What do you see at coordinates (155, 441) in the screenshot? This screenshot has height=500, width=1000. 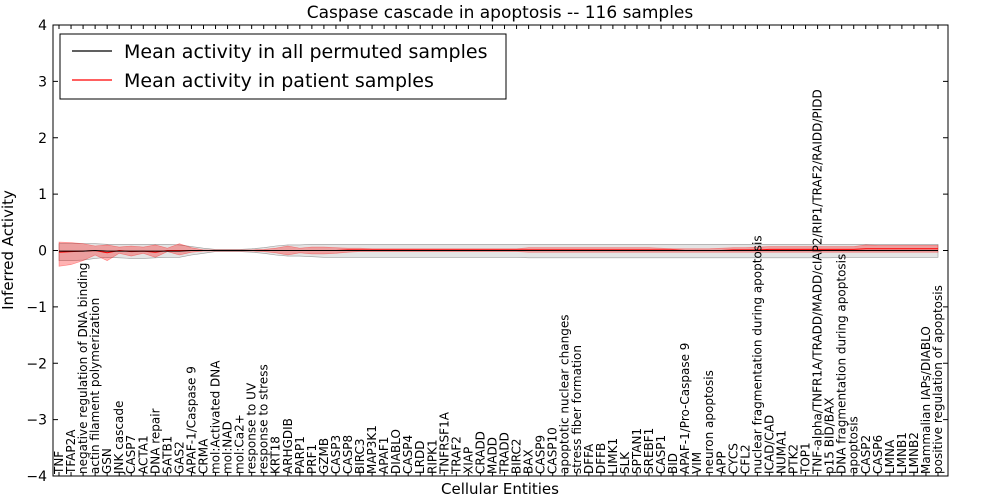 I see `x-category-label: DNA repair` at bounding box center [155, 441].